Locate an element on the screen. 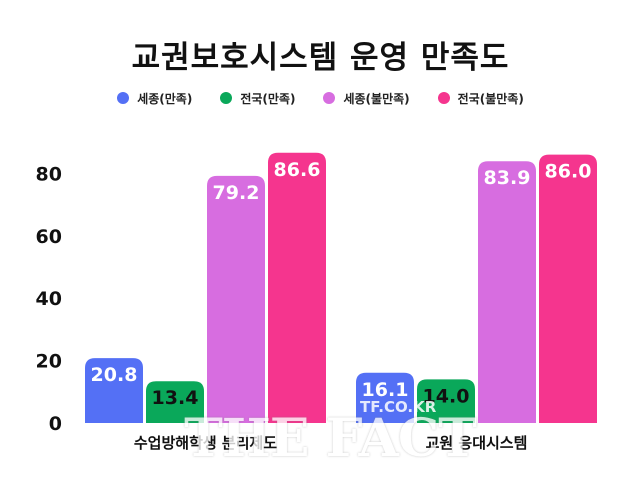 Image resolution: width=641 pixels, height=480 pixels. data-label: 86.6 is located at coordinates (297, 170).